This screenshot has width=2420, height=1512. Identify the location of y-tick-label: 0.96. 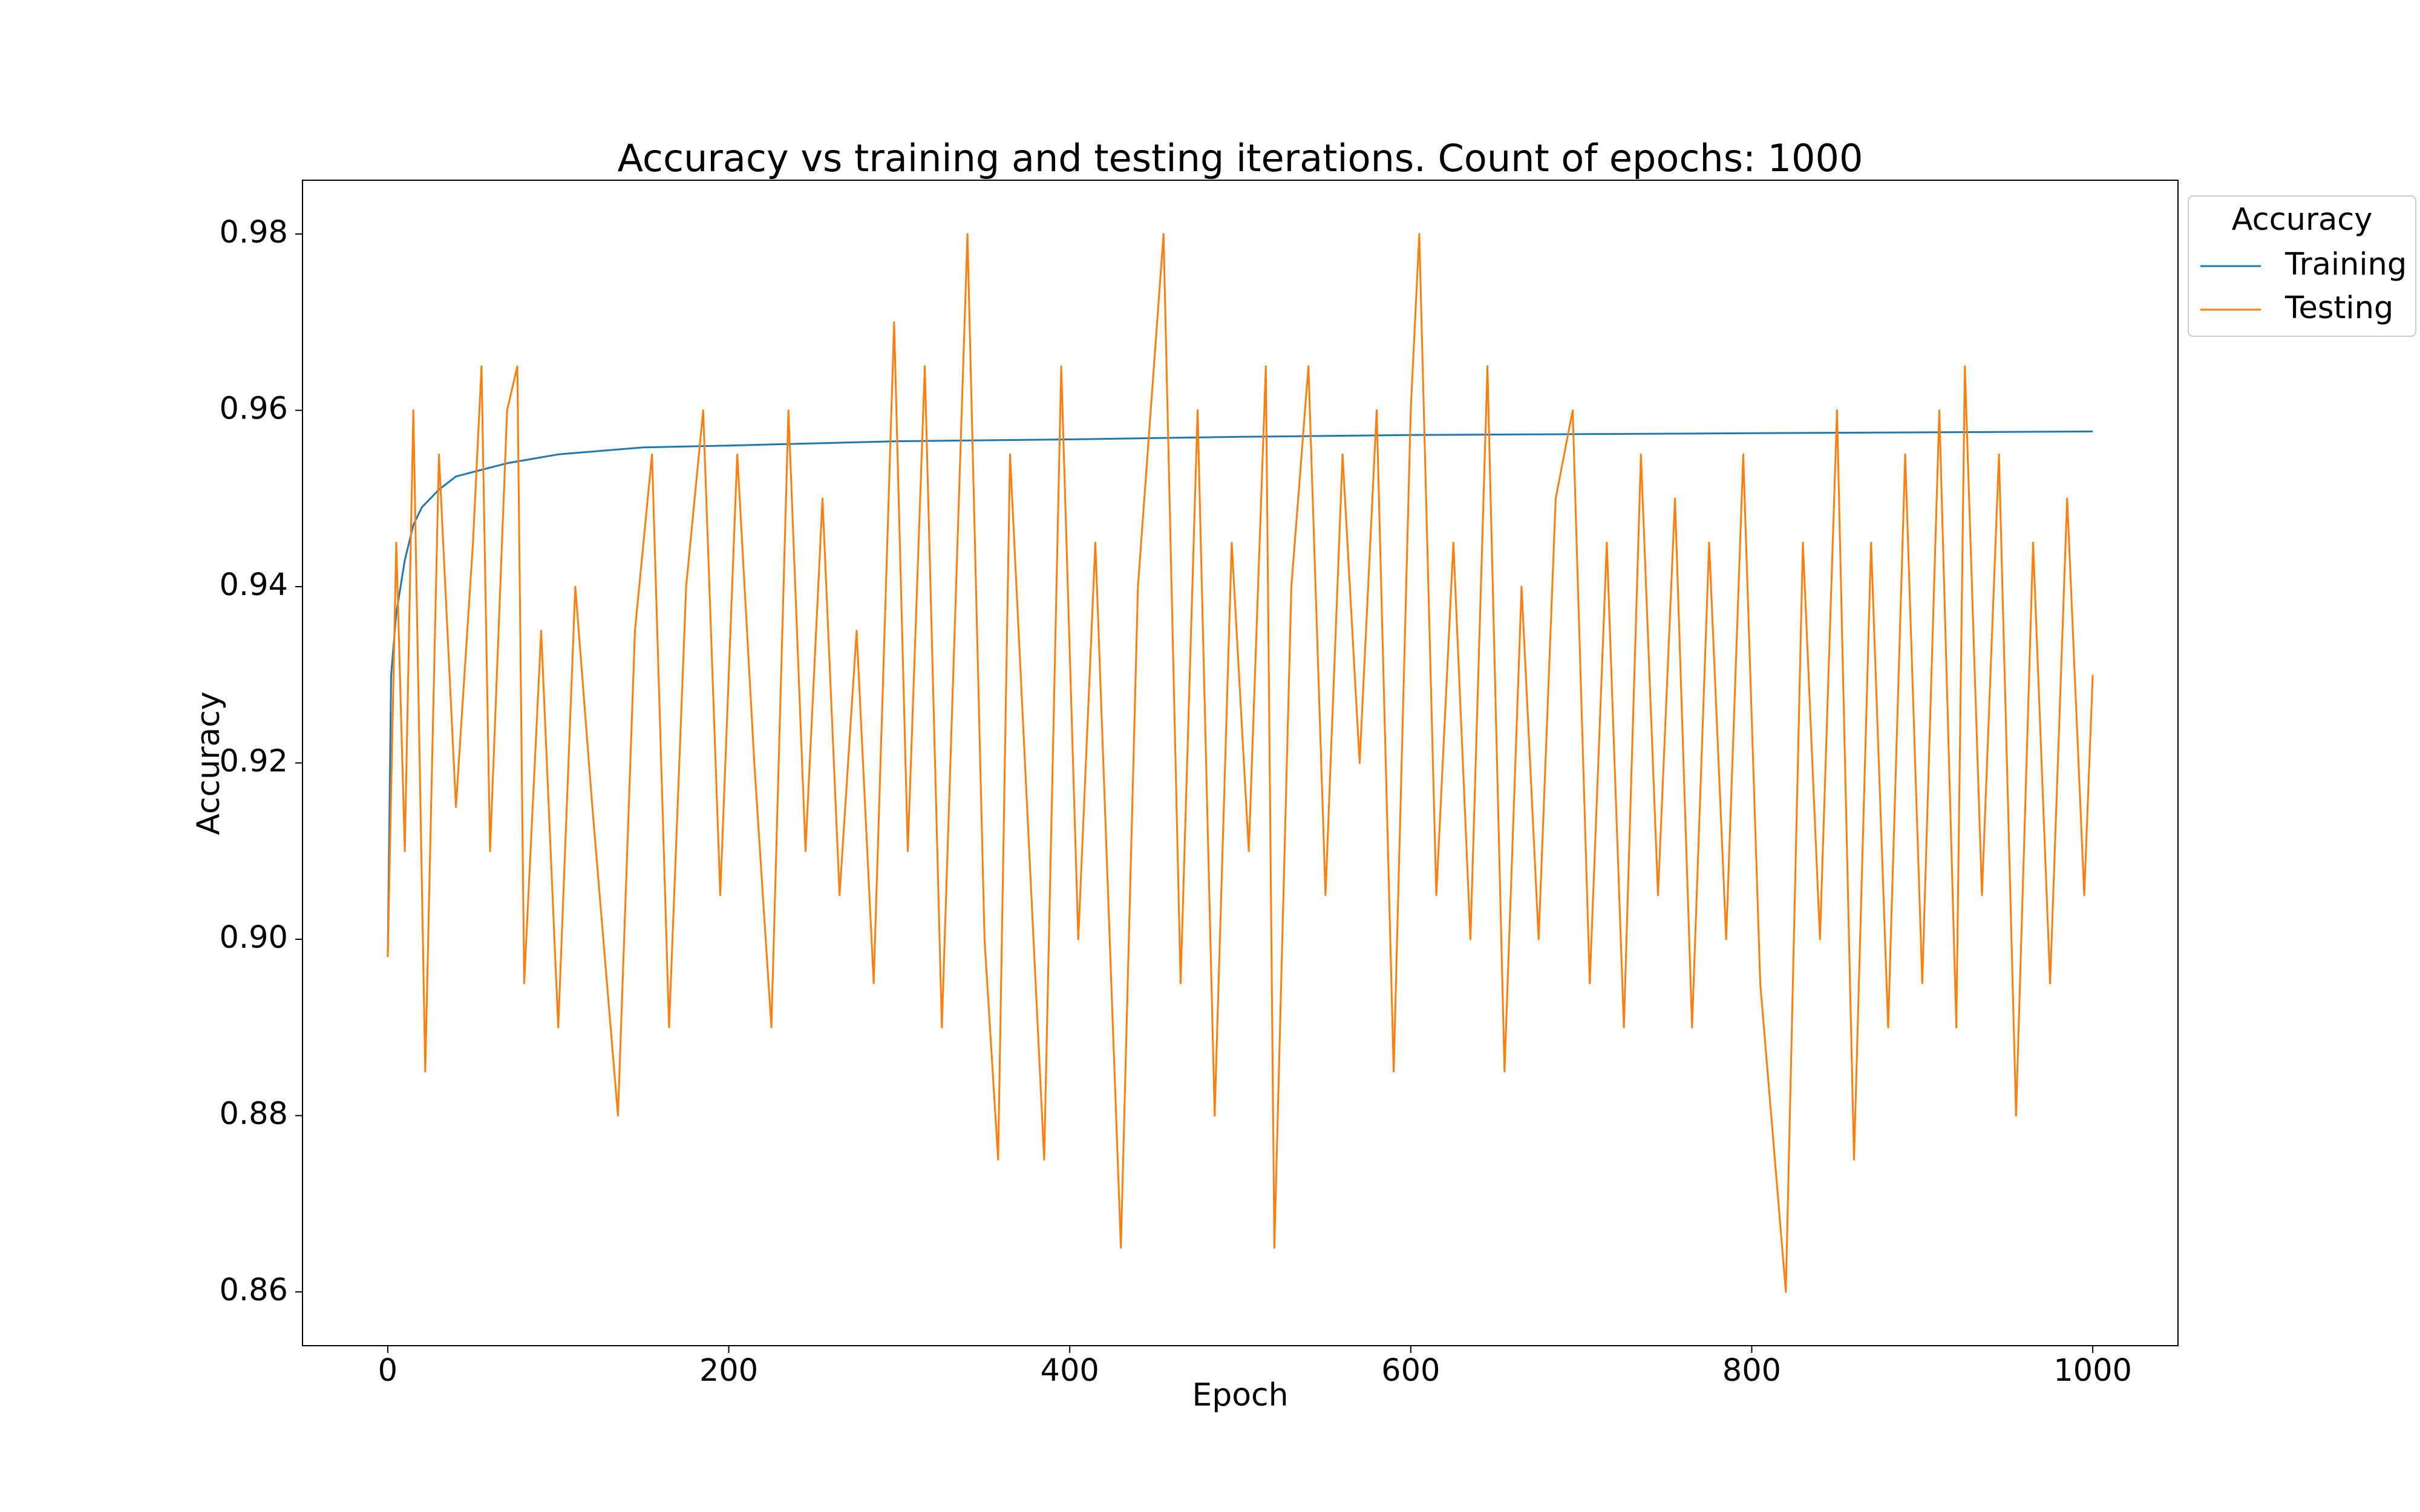
(253, 408).